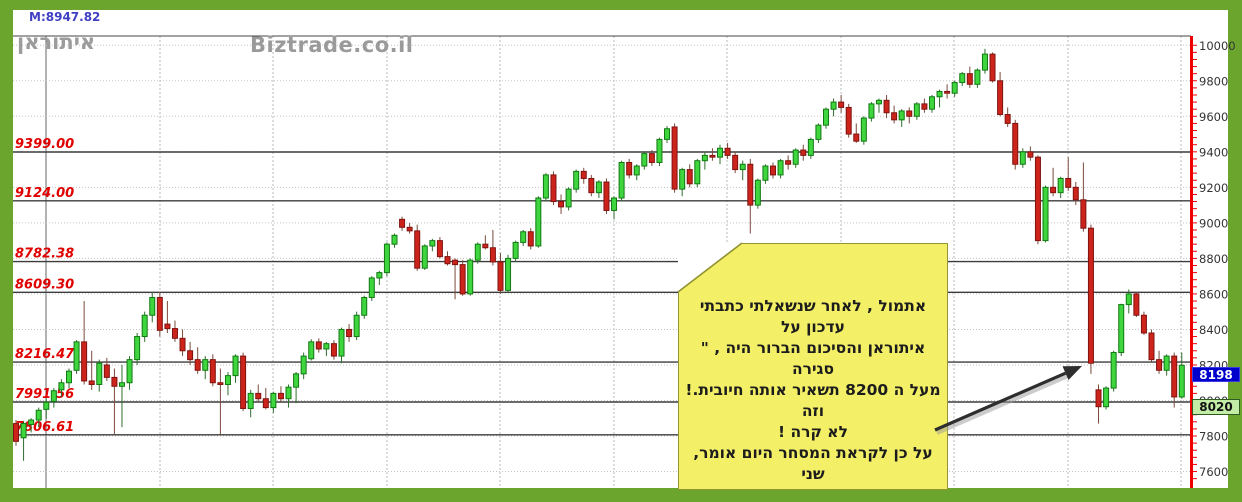 This screenshot has height=502, width=1242. Describe the element at coordinates (813, 316) in the screenshot. I see `note-line: אתמול , לאחר שנשאלתי כתבתי עדכון על` at that location.